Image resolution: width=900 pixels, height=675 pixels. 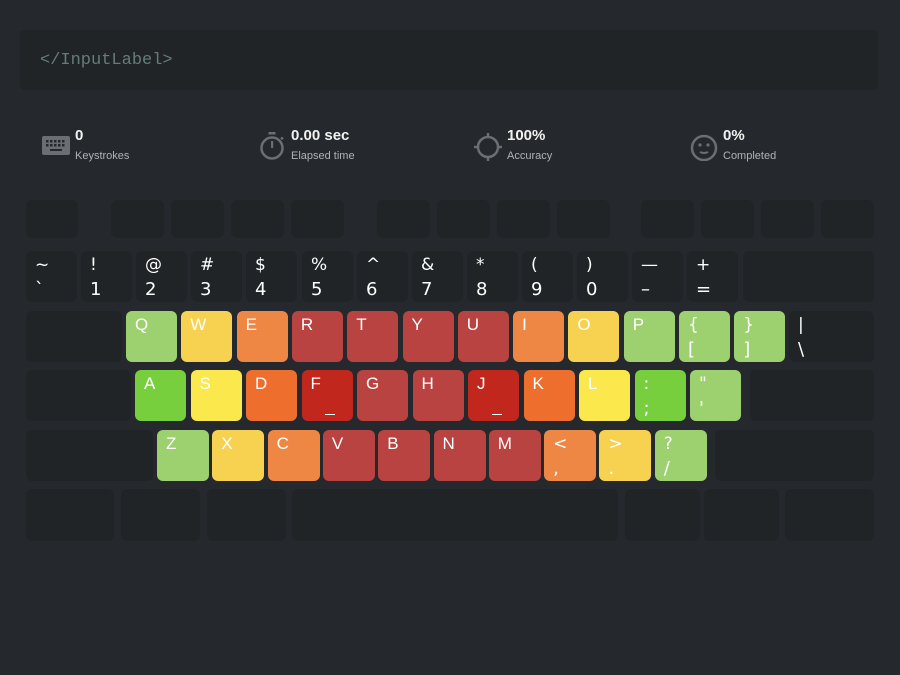 What do you see at coordinates (589, 265) in the screenshot?
I see `key-label-top: )` at bounding box center [589, 265].